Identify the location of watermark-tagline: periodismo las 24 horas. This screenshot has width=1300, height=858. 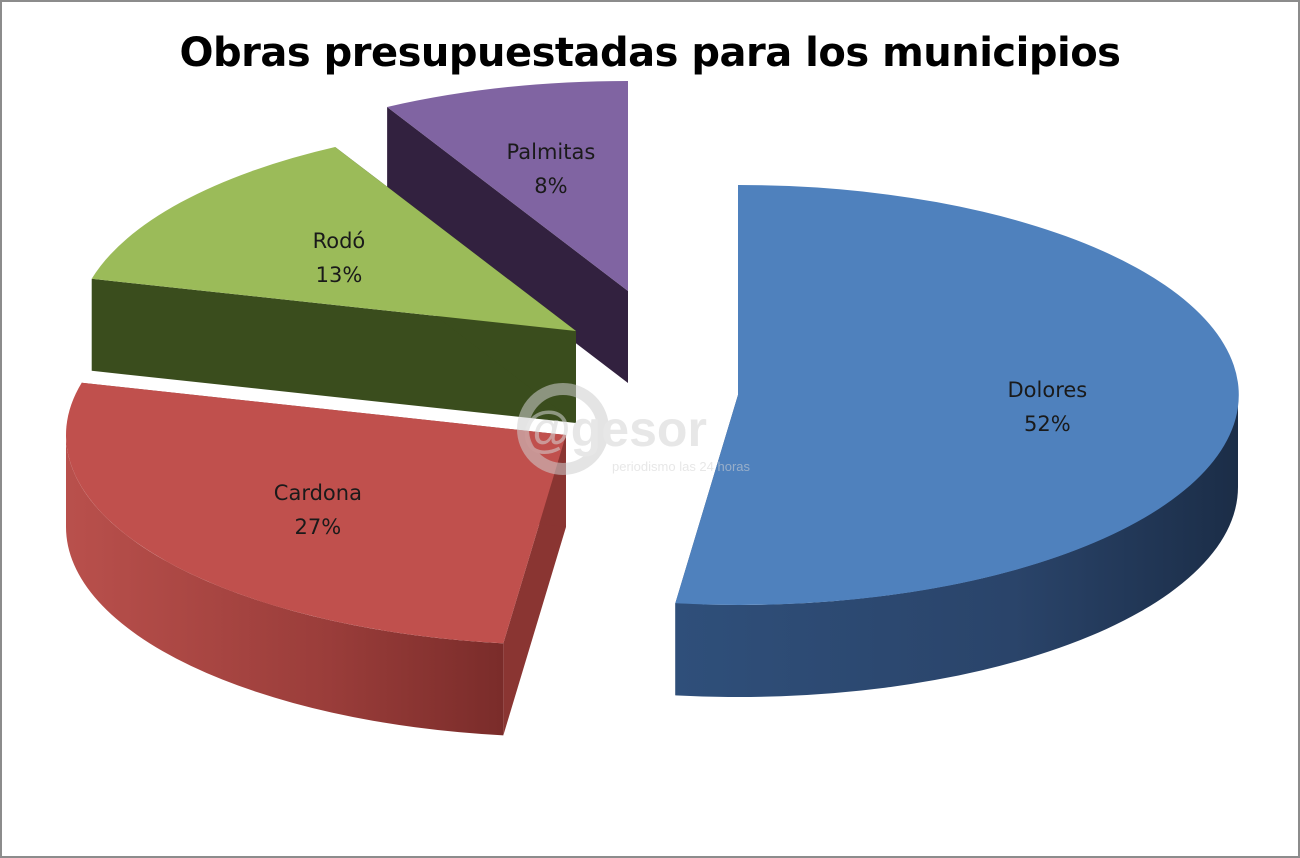
(681, 466).